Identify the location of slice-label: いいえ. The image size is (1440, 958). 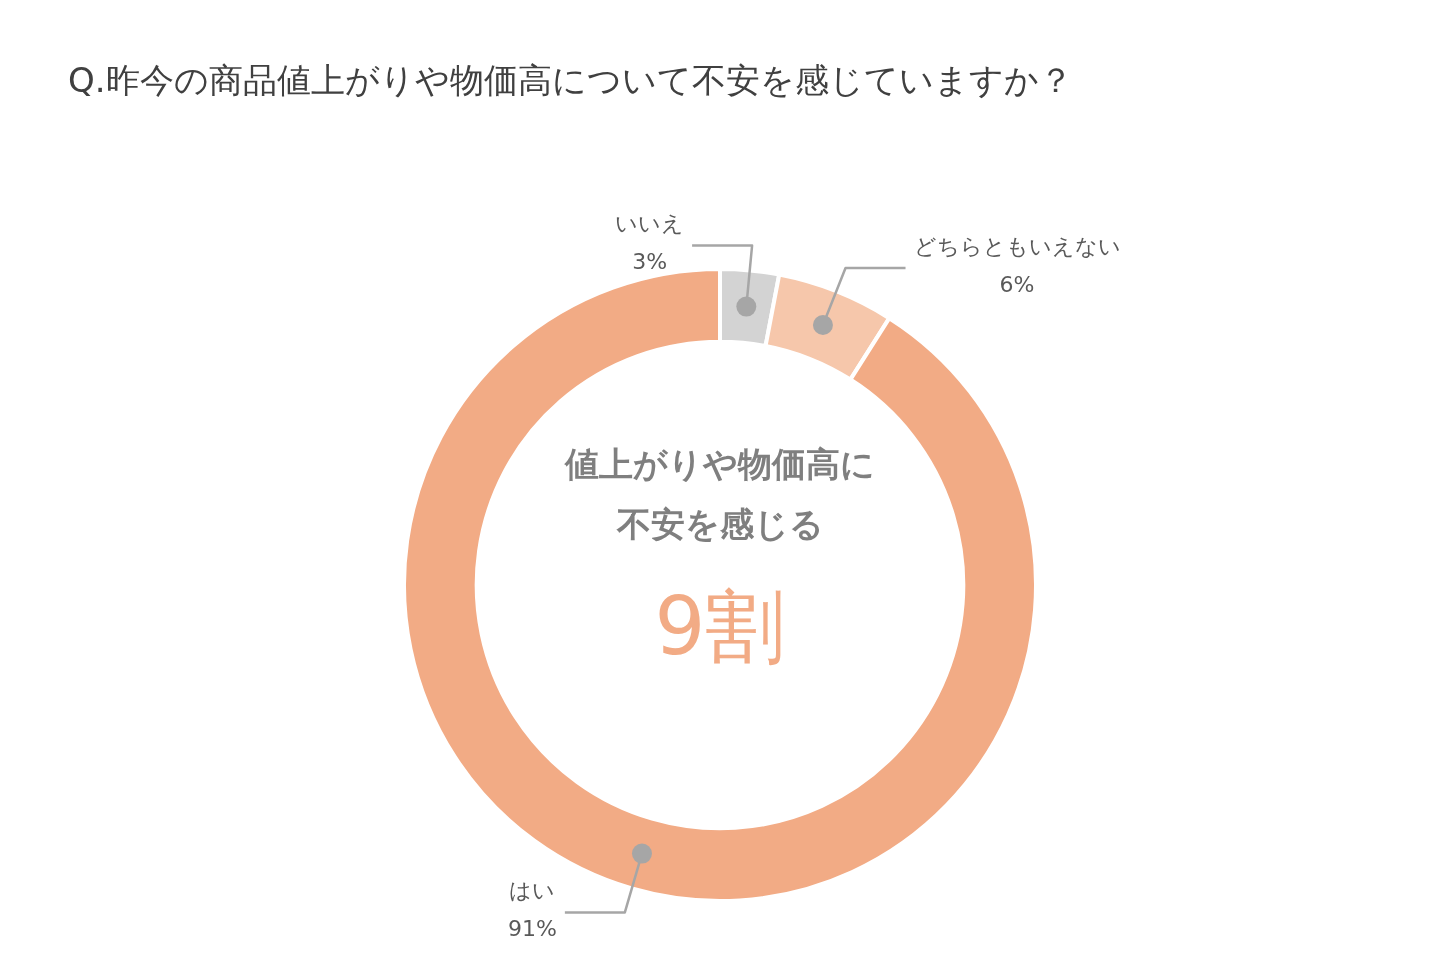
(650, 224).